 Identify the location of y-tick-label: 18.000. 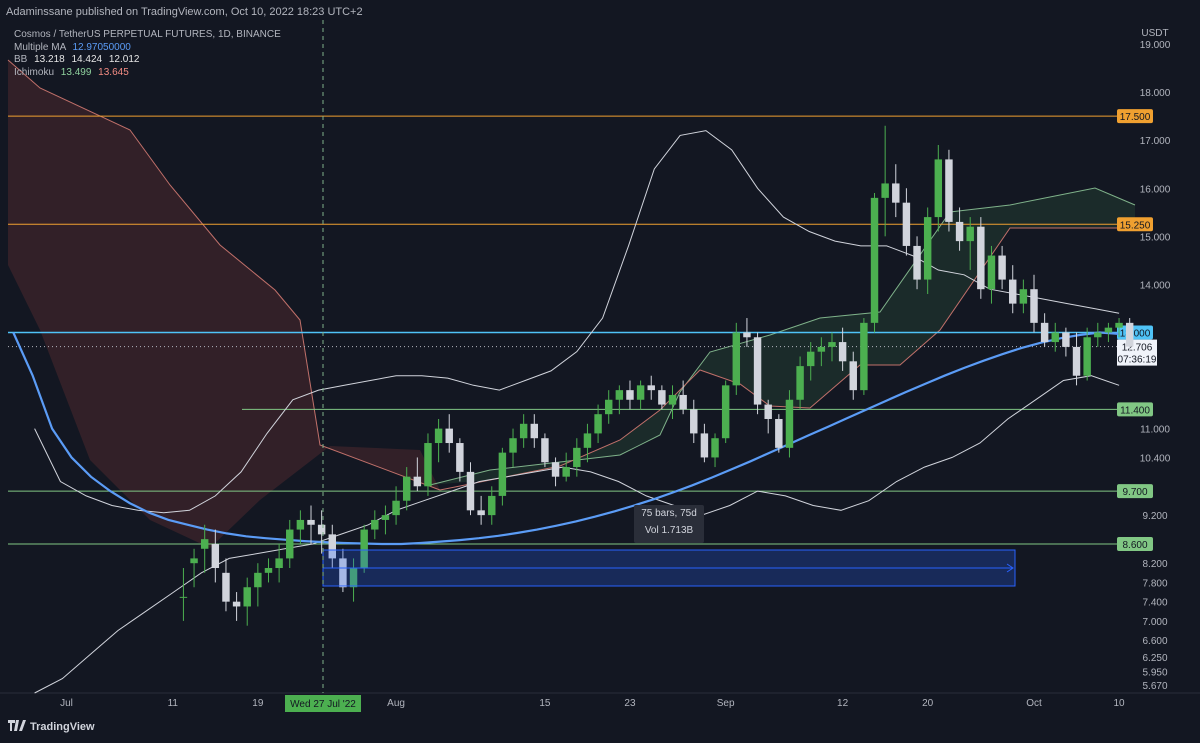
(1155, 93).